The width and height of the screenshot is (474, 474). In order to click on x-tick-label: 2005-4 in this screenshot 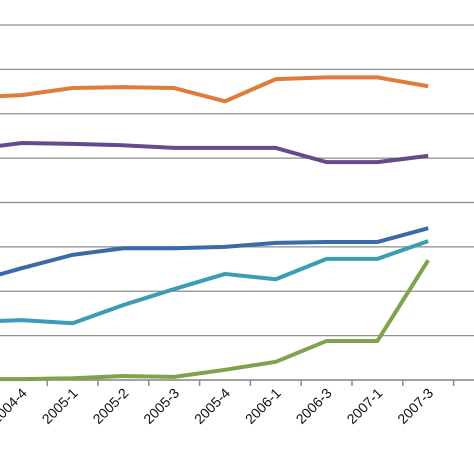, I will do `click(212, 406)`.